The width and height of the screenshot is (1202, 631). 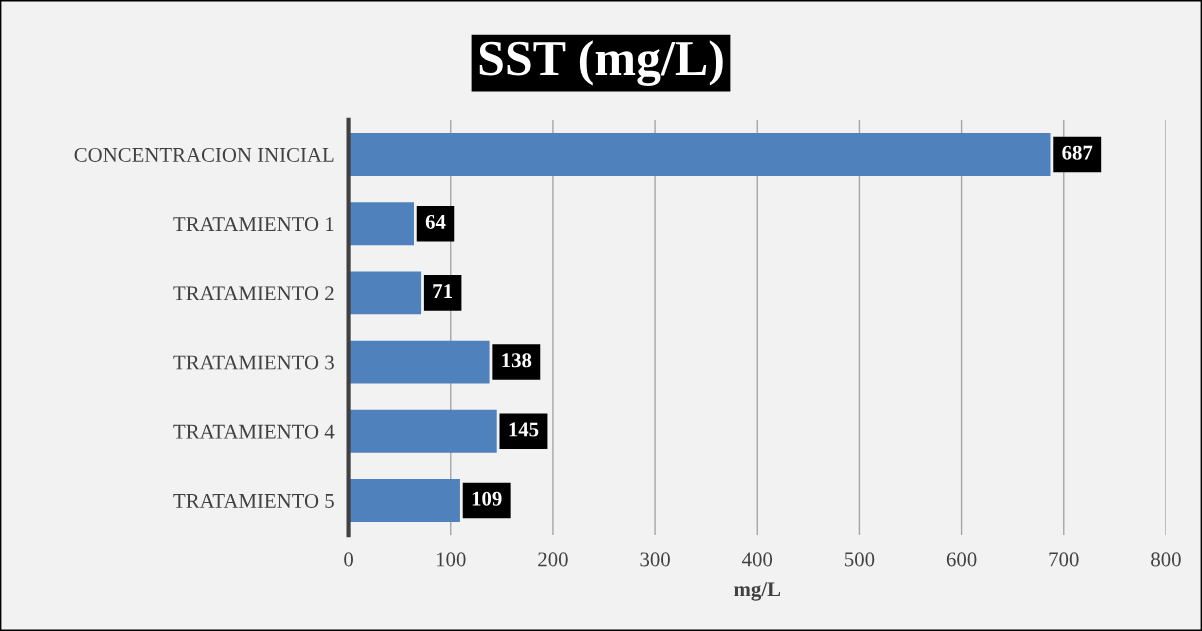 What do you see at coordinates (204, 154) in the screenshot?
I see `y-tick-label: CONCENTRACION INICIAL` at bounding box center [204, 154].